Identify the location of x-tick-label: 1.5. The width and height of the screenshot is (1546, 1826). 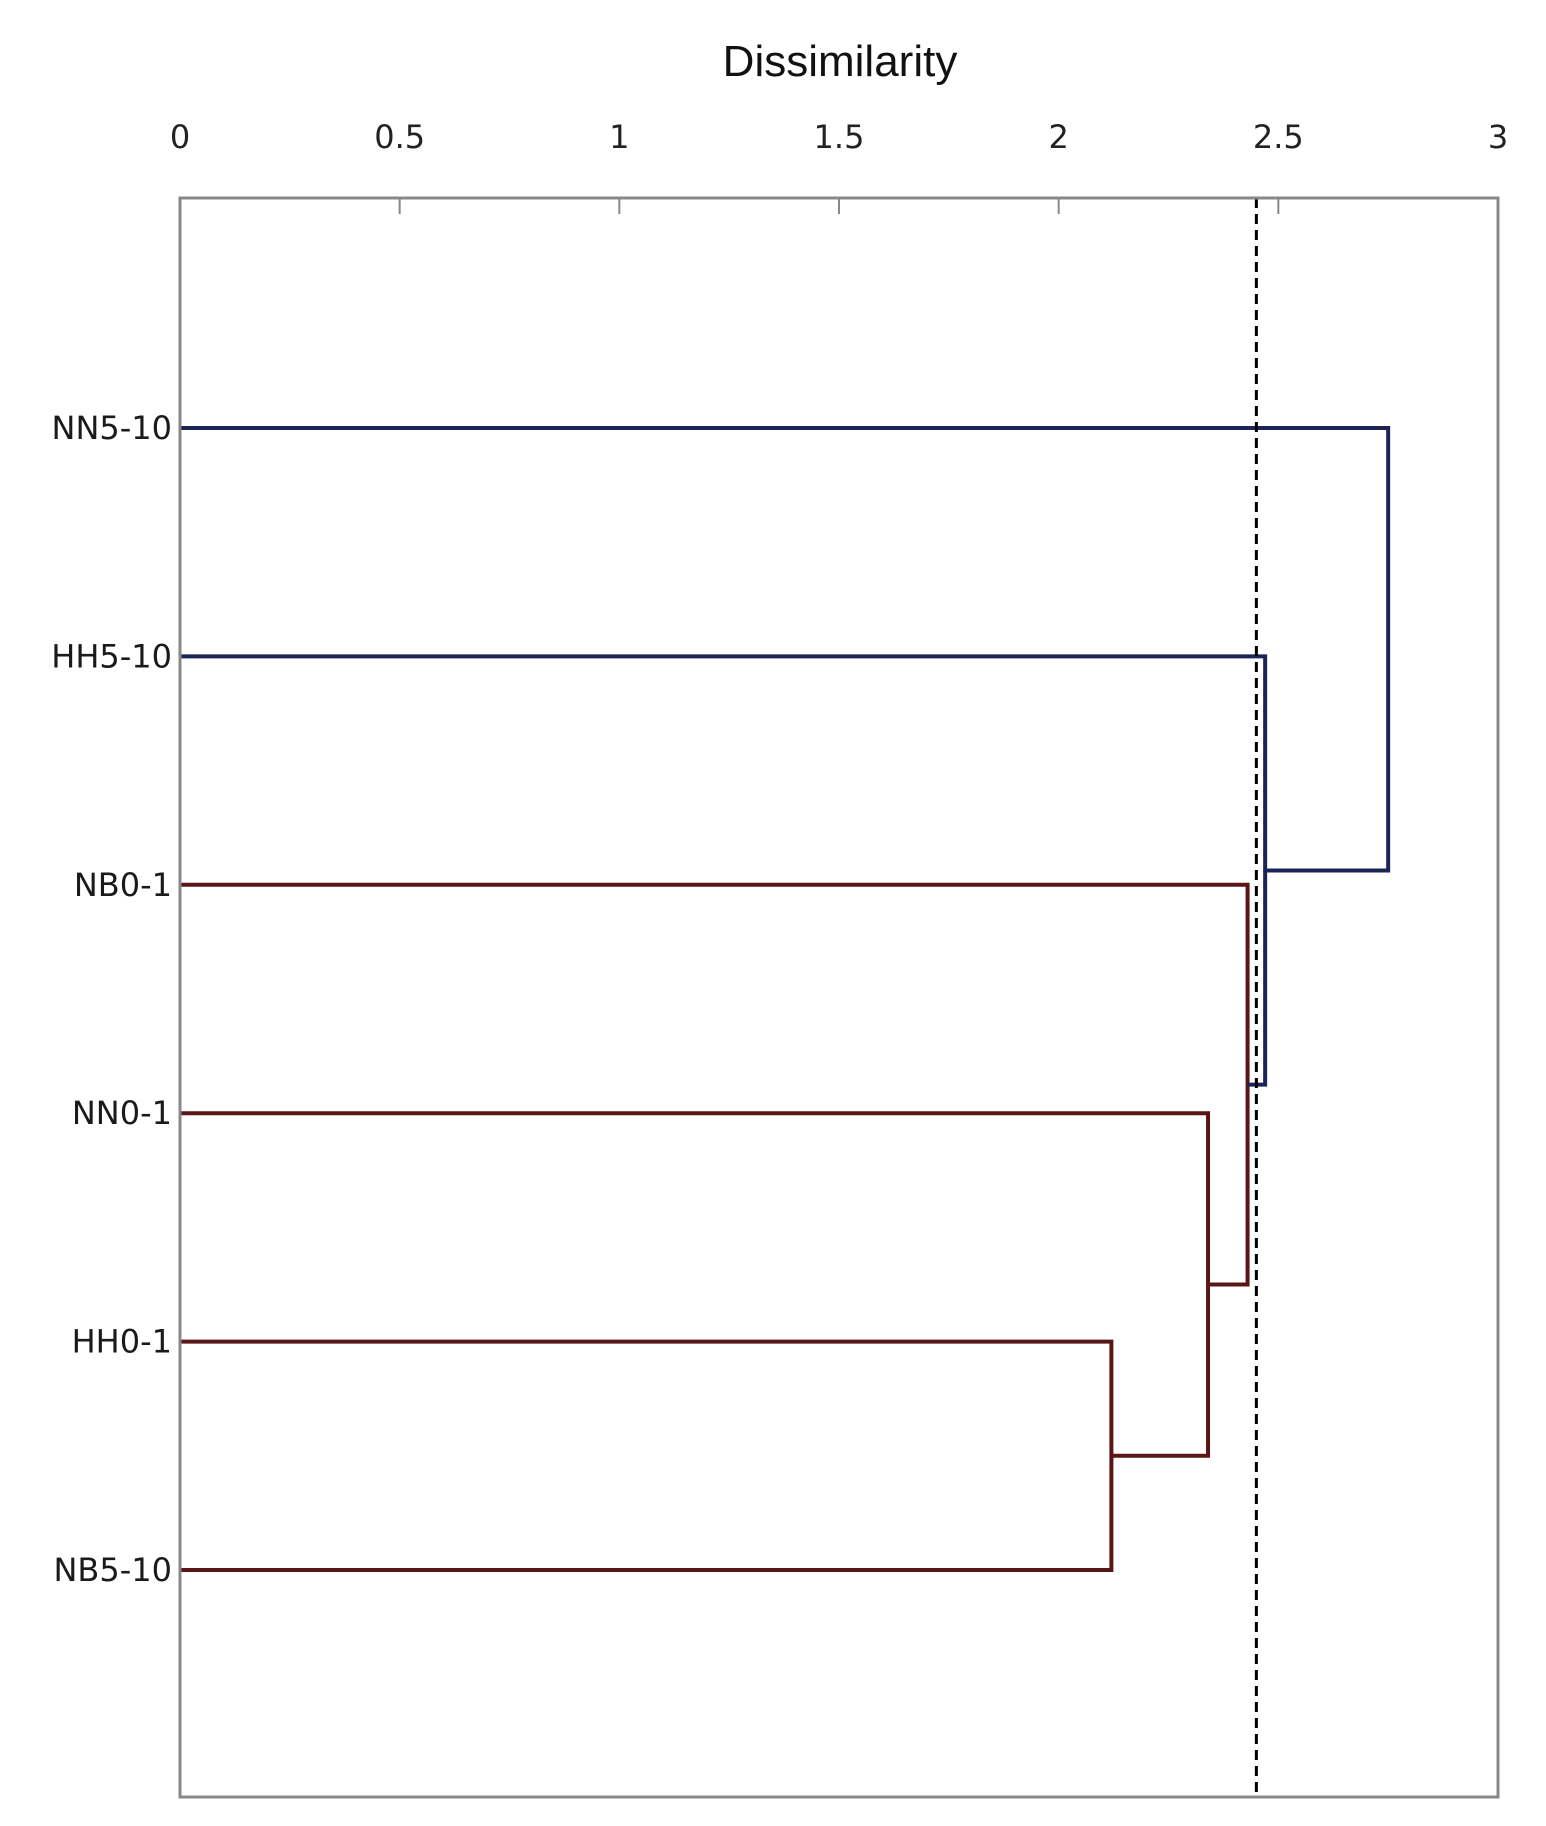
(839, 137).